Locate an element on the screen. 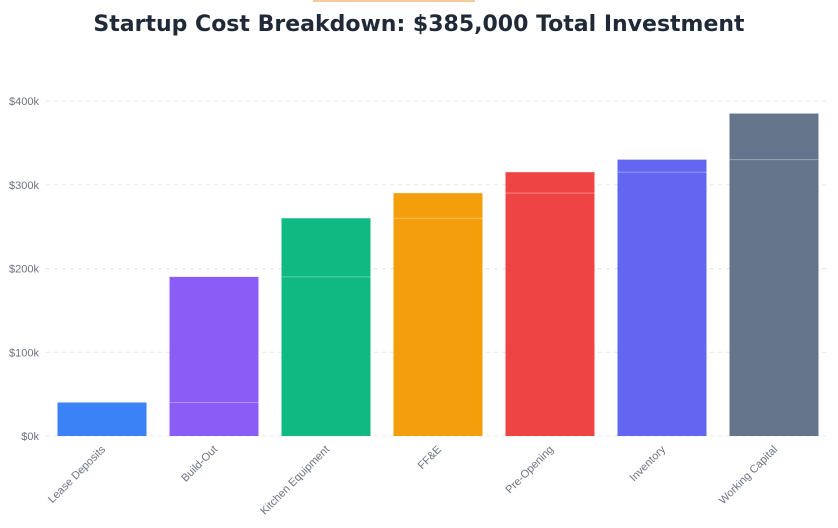 This screenshot has width=838, height=528. x-tick-label: Pre-Opening is located at coordinates (530, 470).